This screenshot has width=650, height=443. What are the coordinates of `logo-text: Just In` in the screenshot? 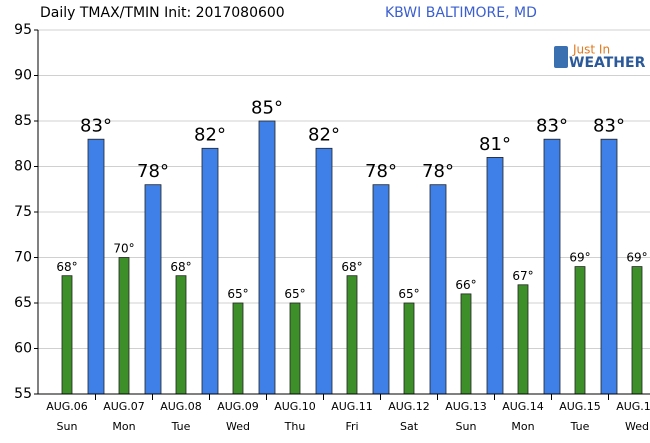 It's located at (591, 50).